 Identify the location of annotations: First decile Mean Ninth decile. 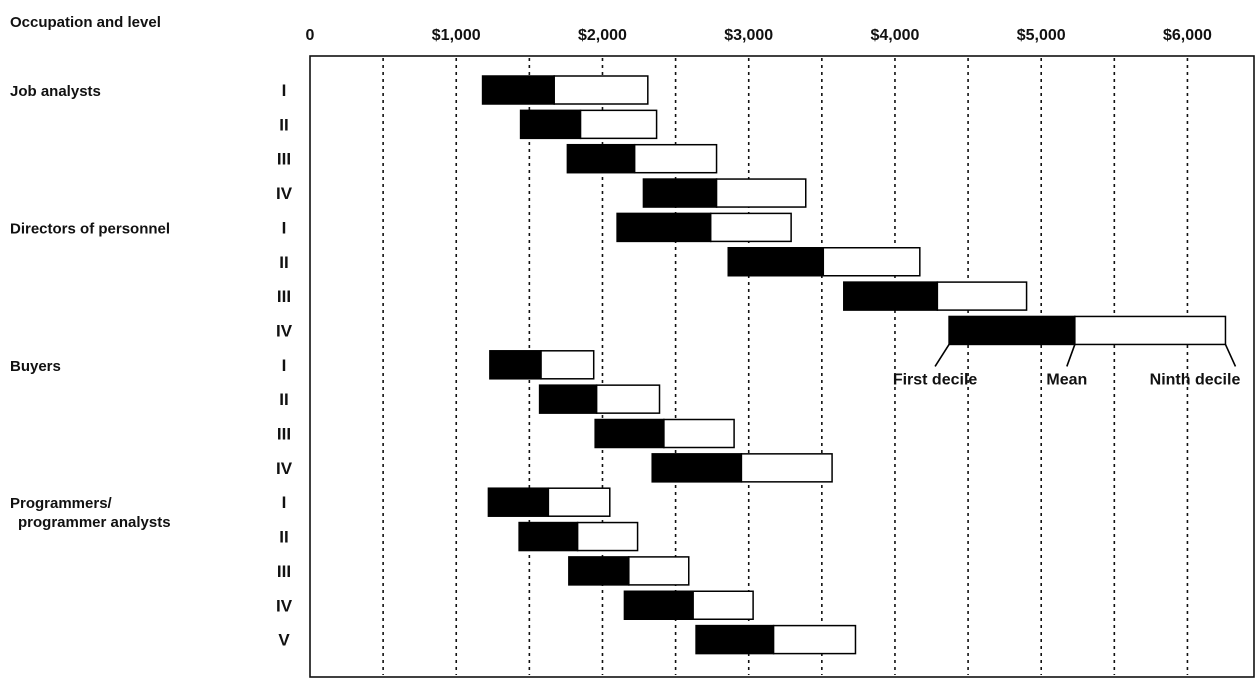
(1067, 366).